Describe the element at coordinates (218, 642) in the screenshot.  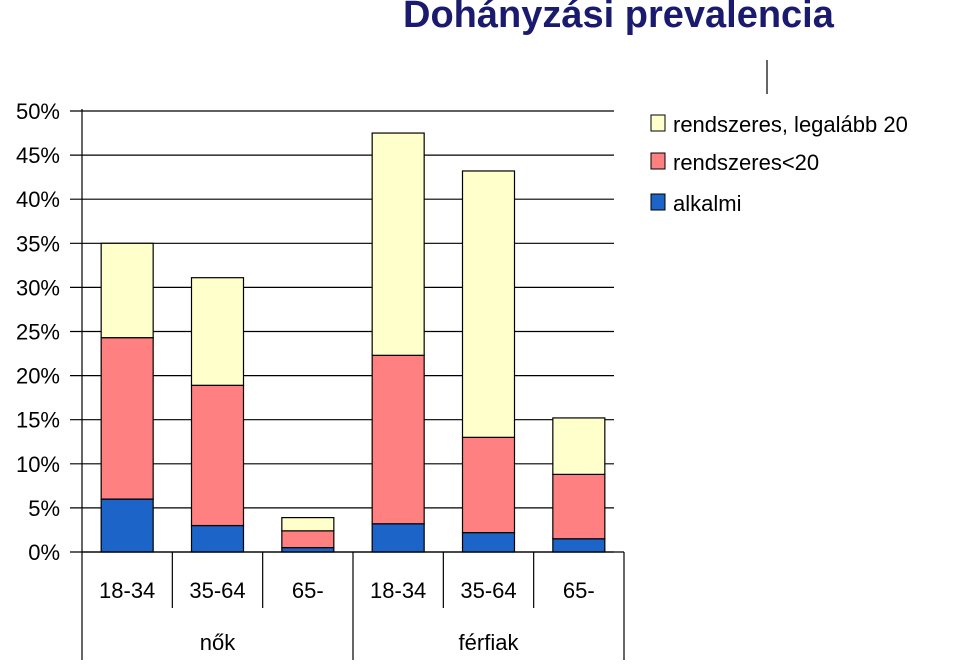
I see `x-group-label: nők` at that location.